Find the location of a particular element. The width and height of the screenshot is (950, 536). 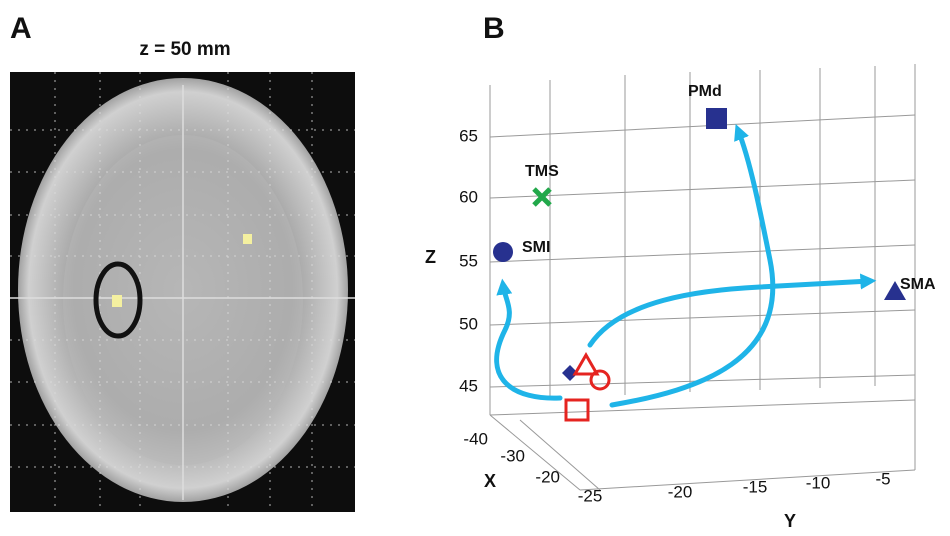

z-tick-label: 65 is located at coordinates (468, 135).